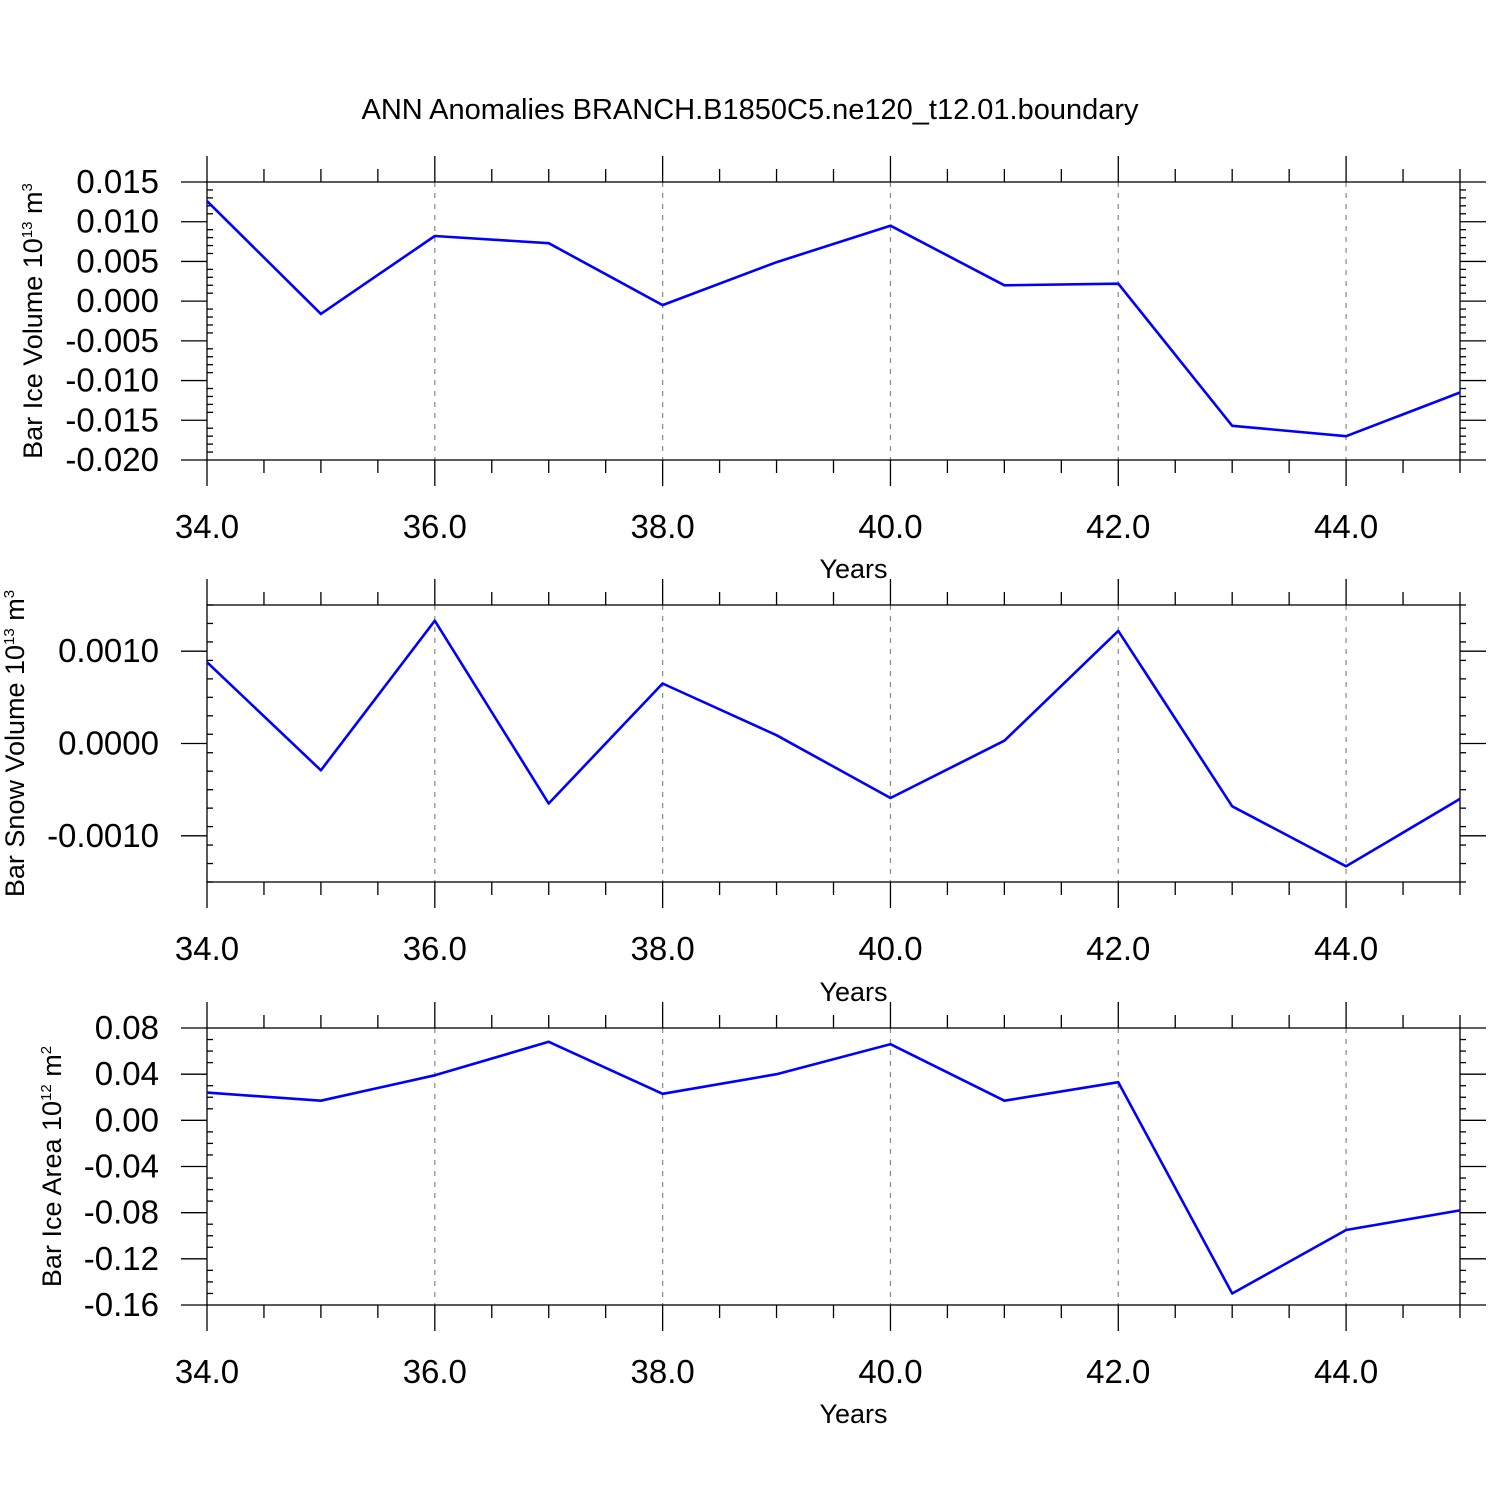  I want to click on y-axis-label: Bar Ice Area 1012 m2, so click(52, 1166).